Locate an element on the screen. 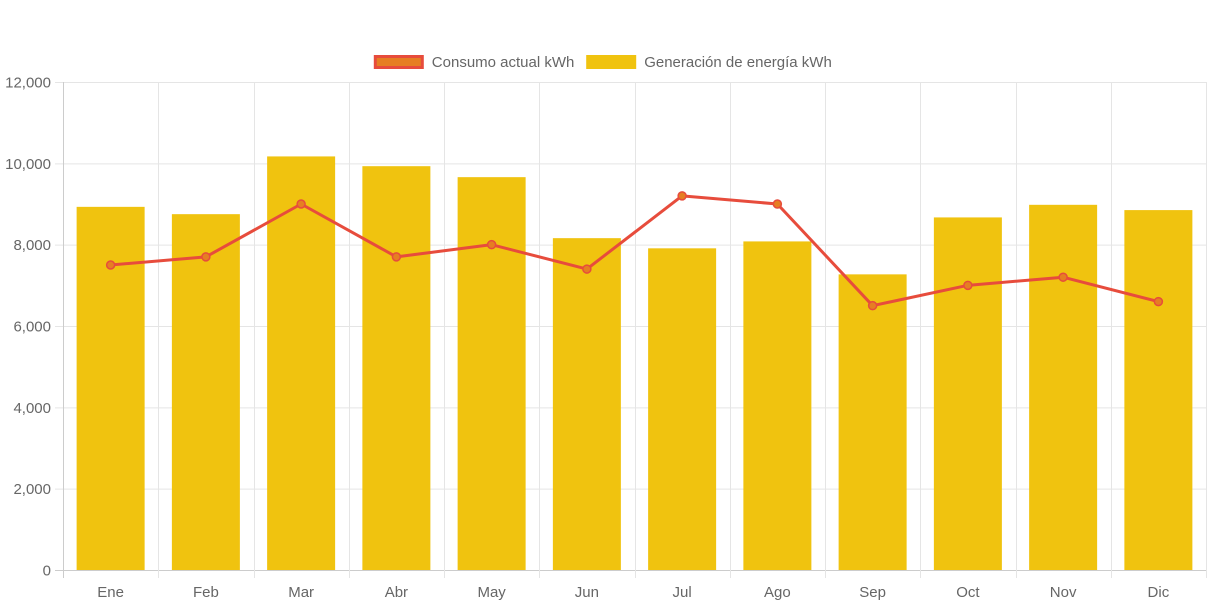 This screenshot has height=606, width=1213. bar-generacion-feb is located at coordinates (205, 392).